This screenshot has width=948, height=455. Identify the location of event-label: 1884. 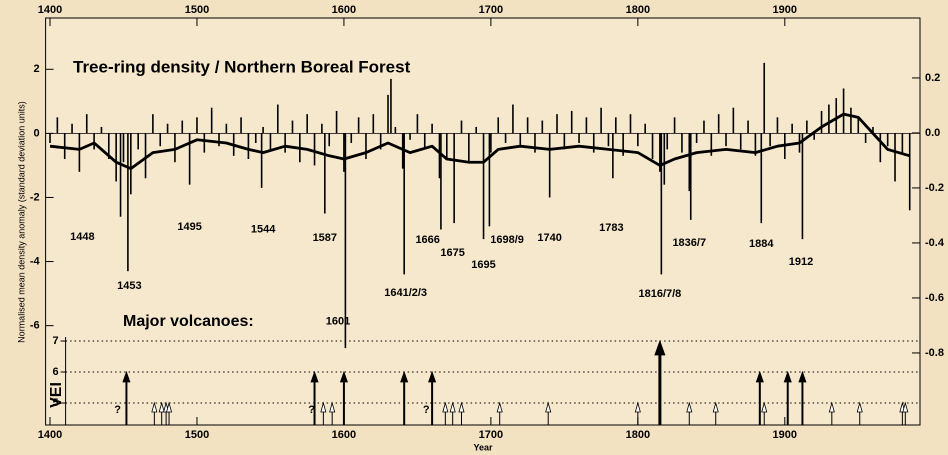
(761, 244).